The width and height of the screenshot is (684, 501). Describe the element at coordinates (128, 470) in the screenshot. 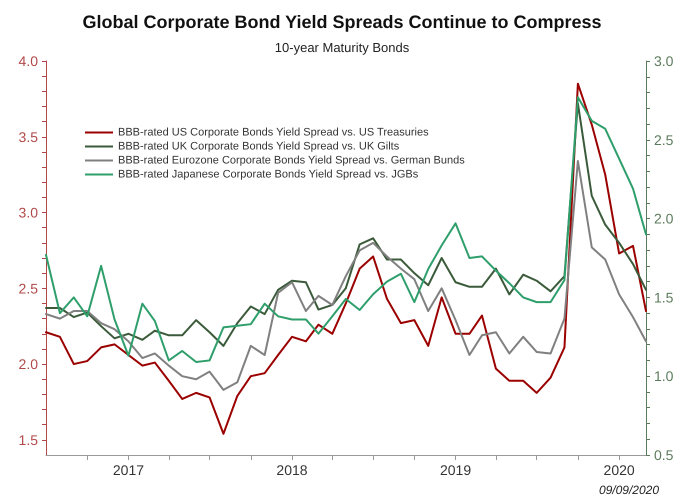

I see `x-tick-label: 2017` at that location.